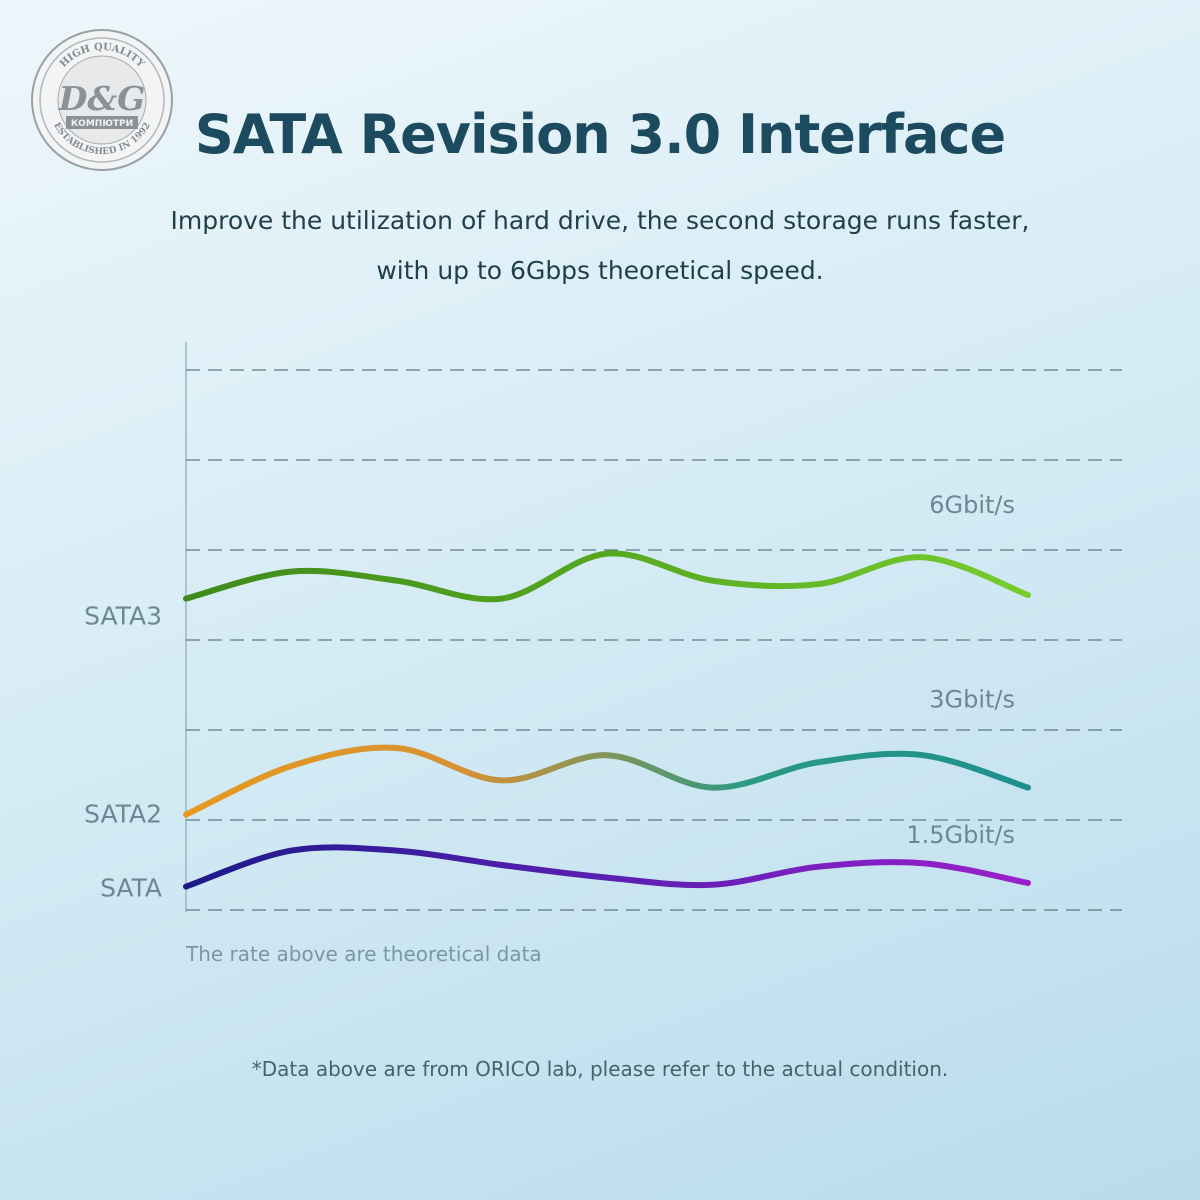 The height and width of the screenshot is (1200, 1200). I want to click on page-title: SATA Revision 3.0 Interface, so click(600, 134).